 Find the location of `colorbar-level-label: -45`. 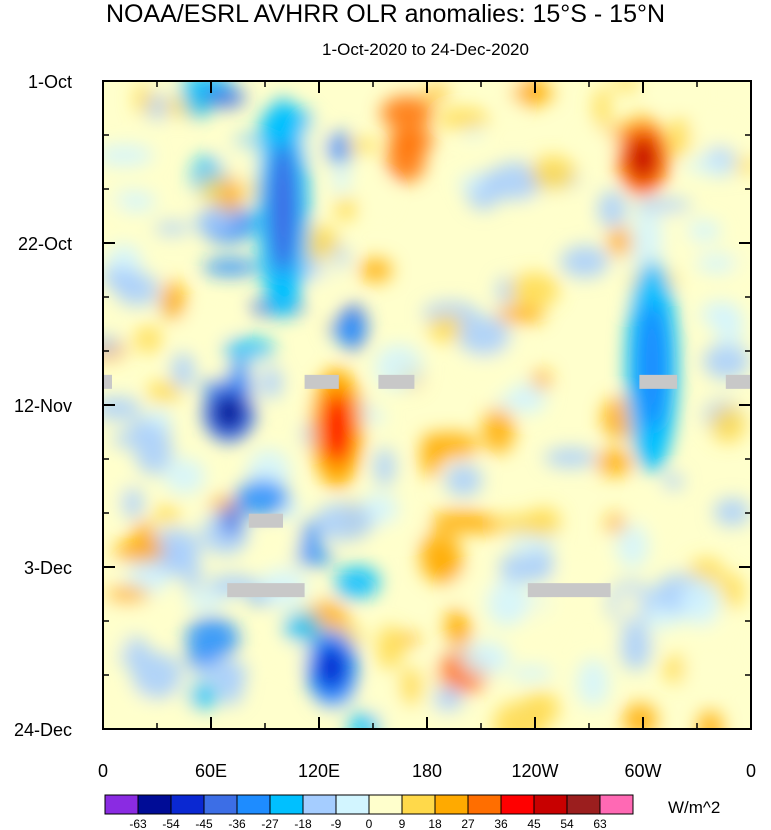

colorbar-level-label: -45 is located at coordinates (204, 823).